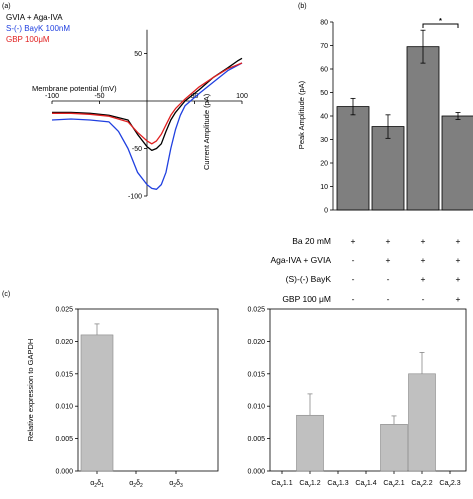 Image resolution: width=473 pixels, height=499 pixels. Describe the element at coordinates (440, 25) in the screenshot. I see `significance-bracket` at that location.